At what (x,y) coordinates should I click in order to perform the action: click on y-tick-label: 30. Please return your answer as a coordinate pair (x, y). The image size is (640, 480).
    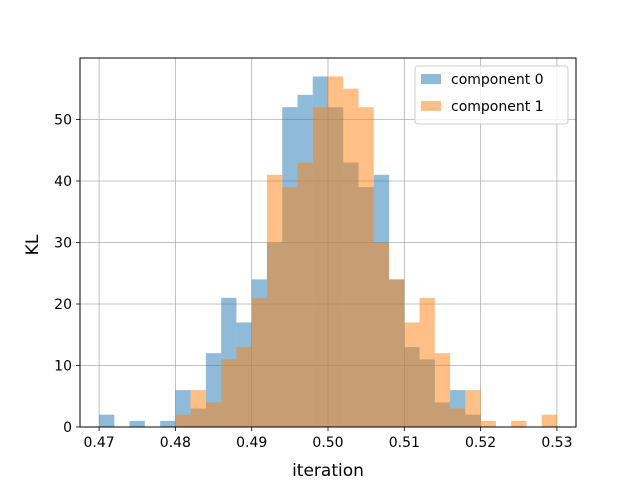
    Looking at the image, I should click on (63, 244).